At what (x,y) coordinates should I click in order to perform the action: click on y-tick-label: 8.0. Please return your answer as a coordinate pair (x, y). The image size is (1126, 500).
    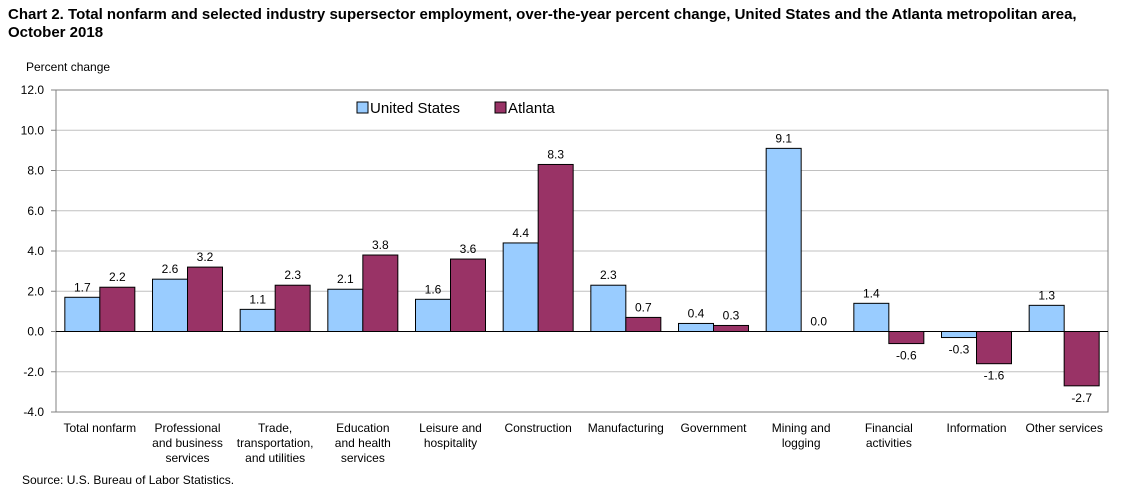
    Looking at the image, I should click on (35, 171).